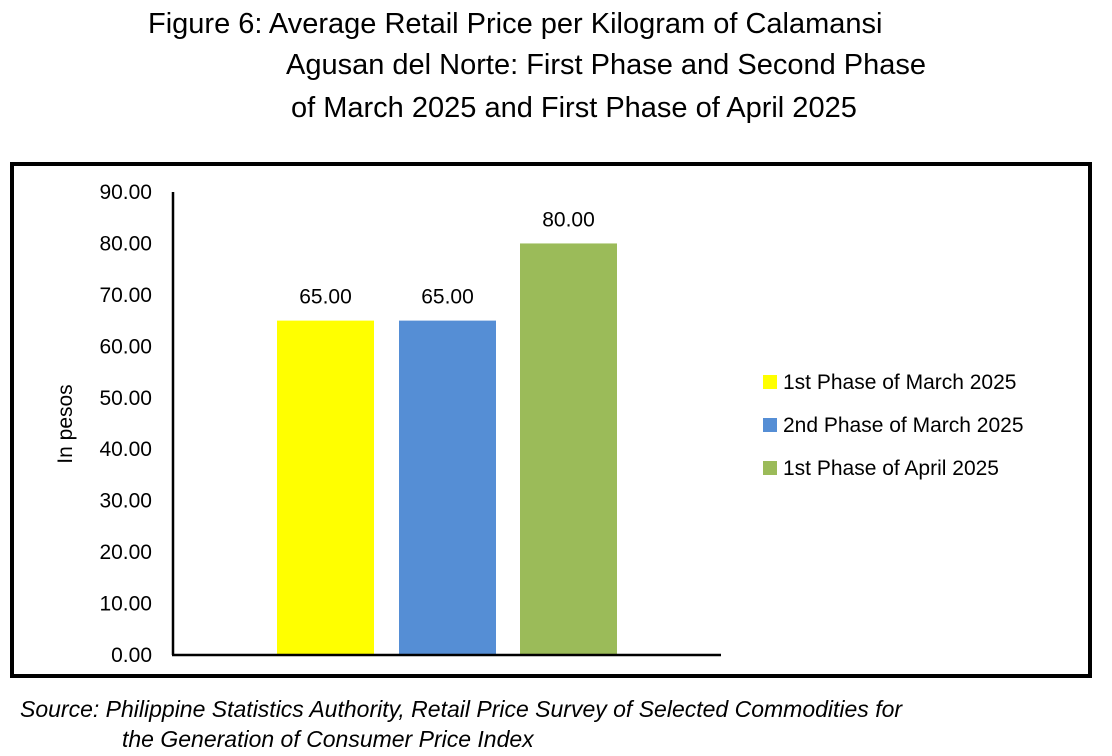  Describe the element at coordinates (131, 655) in the screenshot. I see `y-tick-label: 0.00` at that location.